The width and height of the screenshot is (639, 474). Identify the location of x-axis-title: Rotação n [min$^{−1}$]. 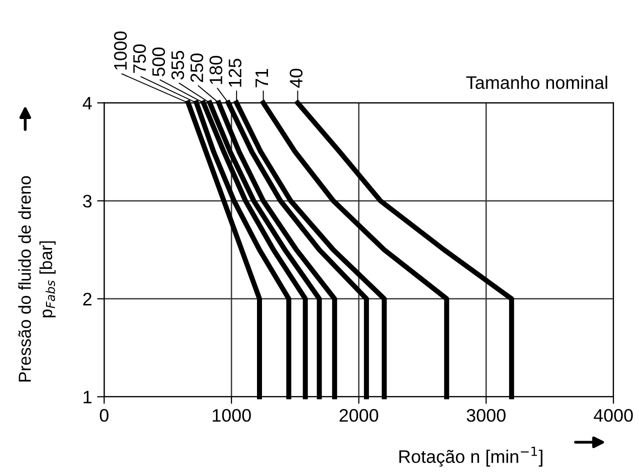
(470, 456).